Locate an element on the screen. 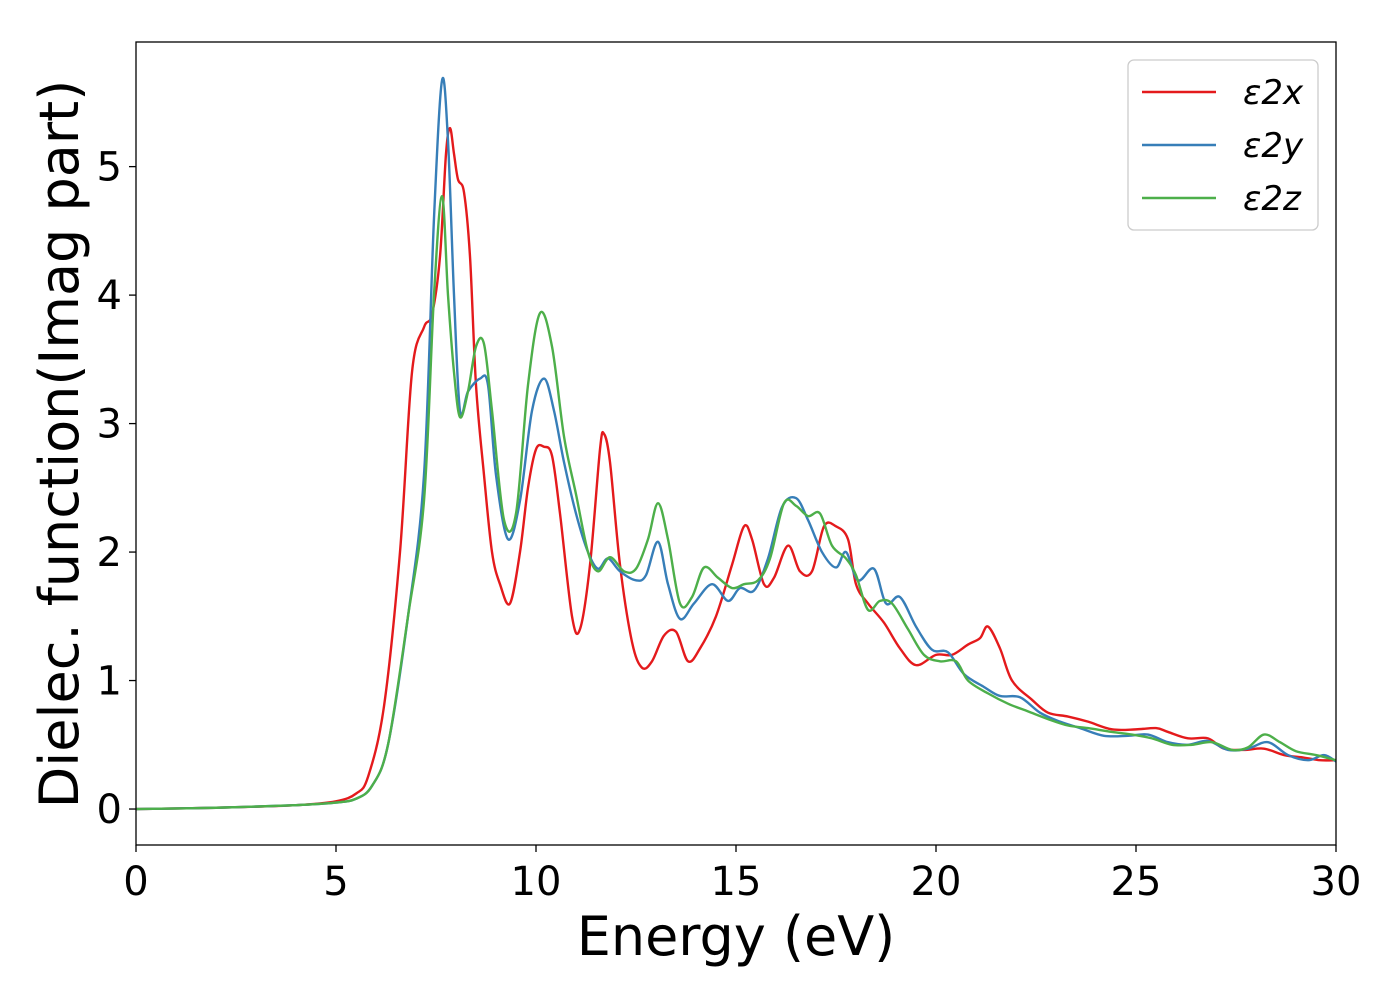  y-tick-label: 0 is located at coordinates (109, 810).